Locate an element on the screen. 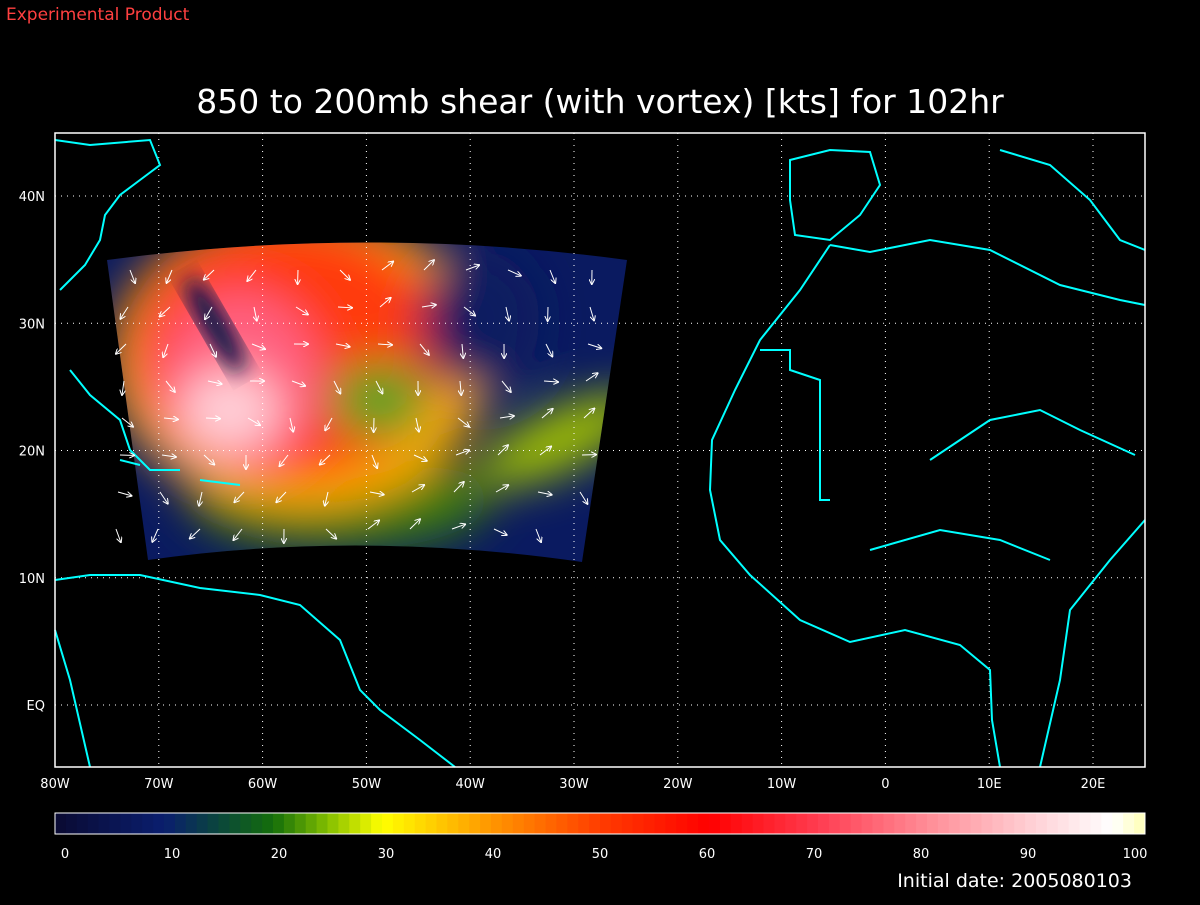  x-tick-label: 40W is located at coordinates (470, 784).